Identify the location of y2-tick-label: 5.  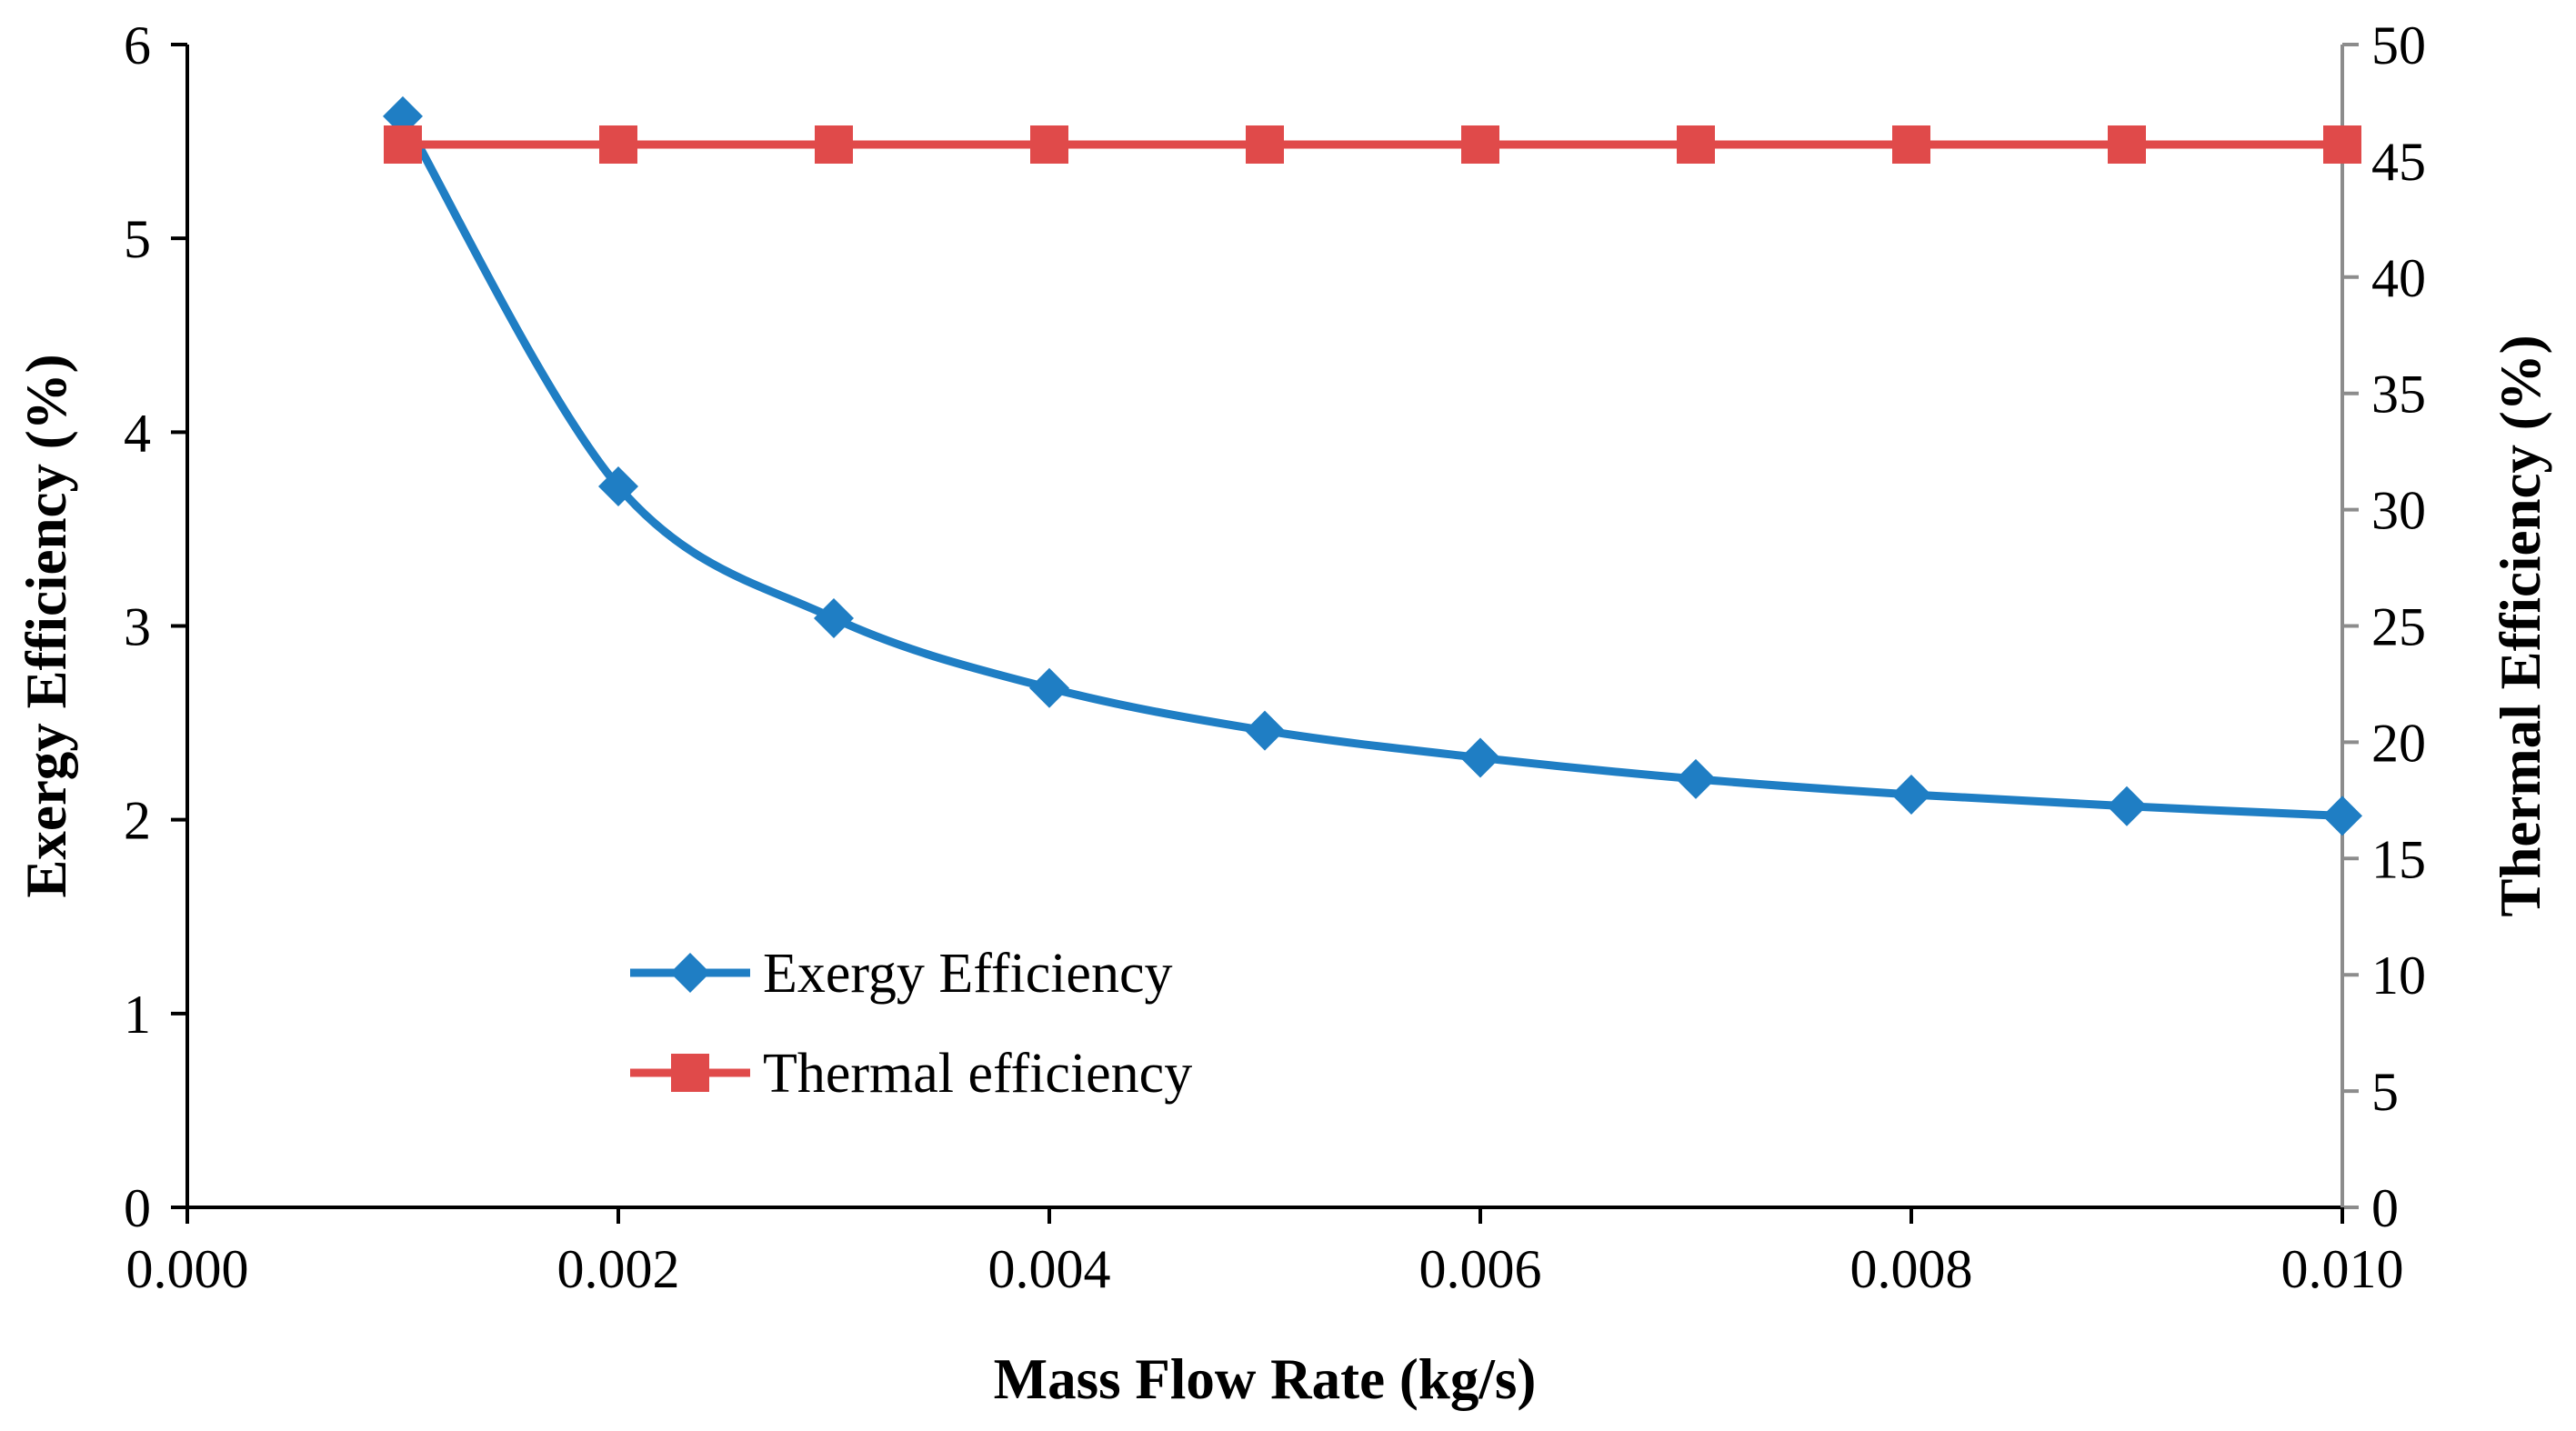
(2385, 1092).